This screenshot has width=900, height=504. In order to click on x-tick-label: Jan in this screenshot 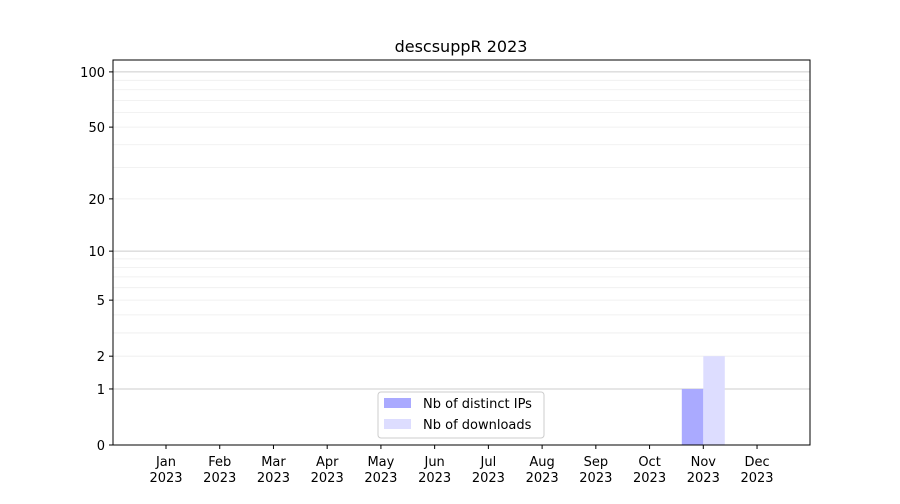, I will do `click(165, 462)`.